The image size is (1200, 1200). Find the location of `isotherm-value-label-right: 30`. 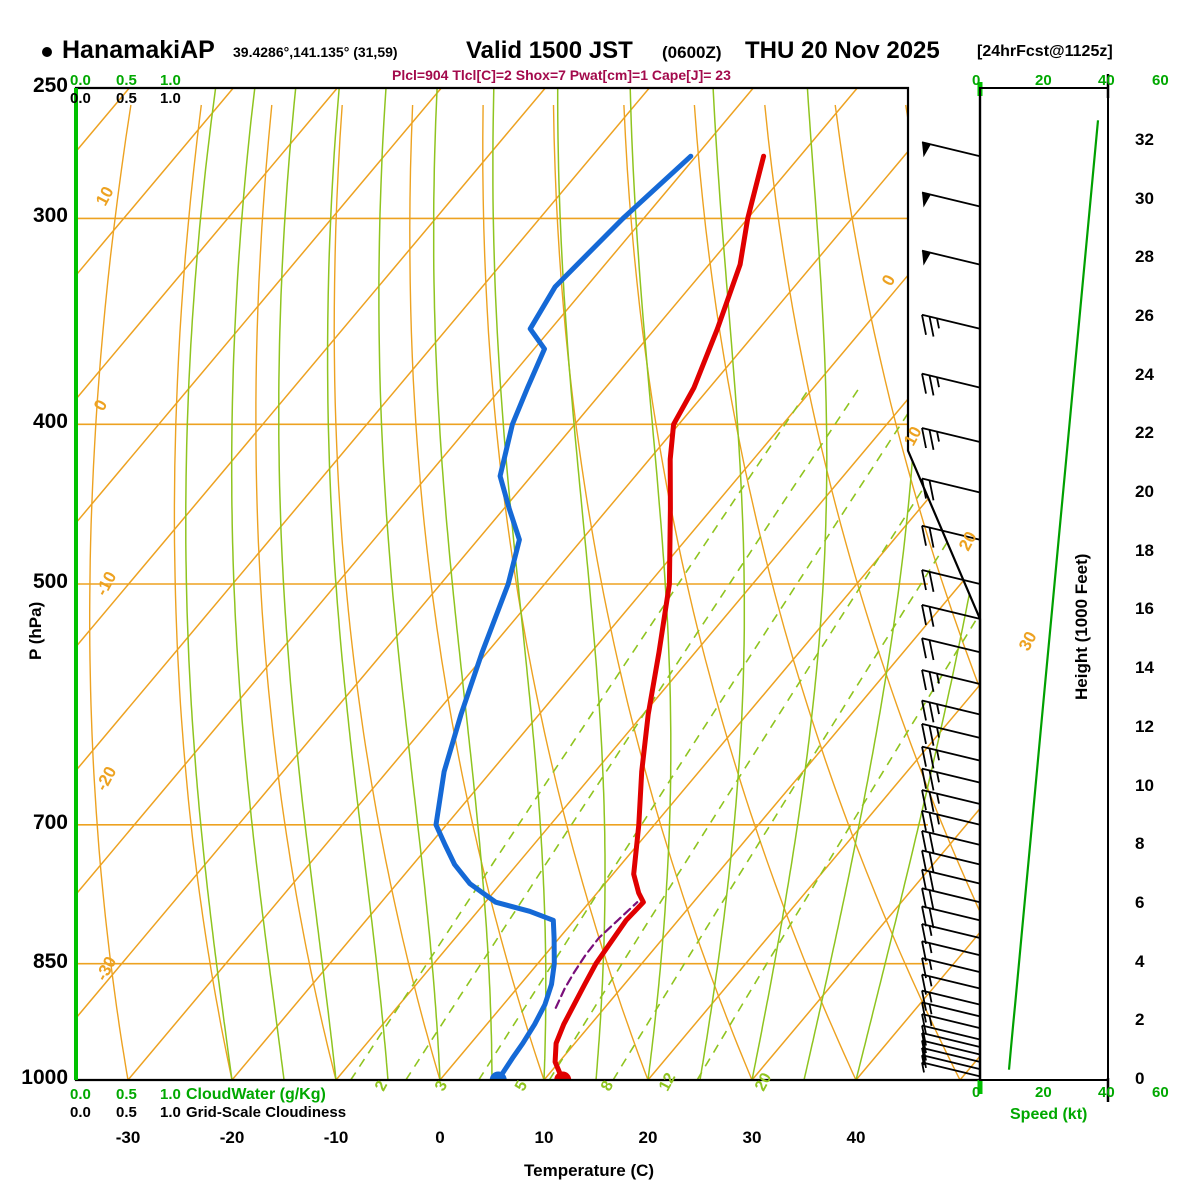

isotherm-value-label-right: 30 is located at coordinates (1028, 641).